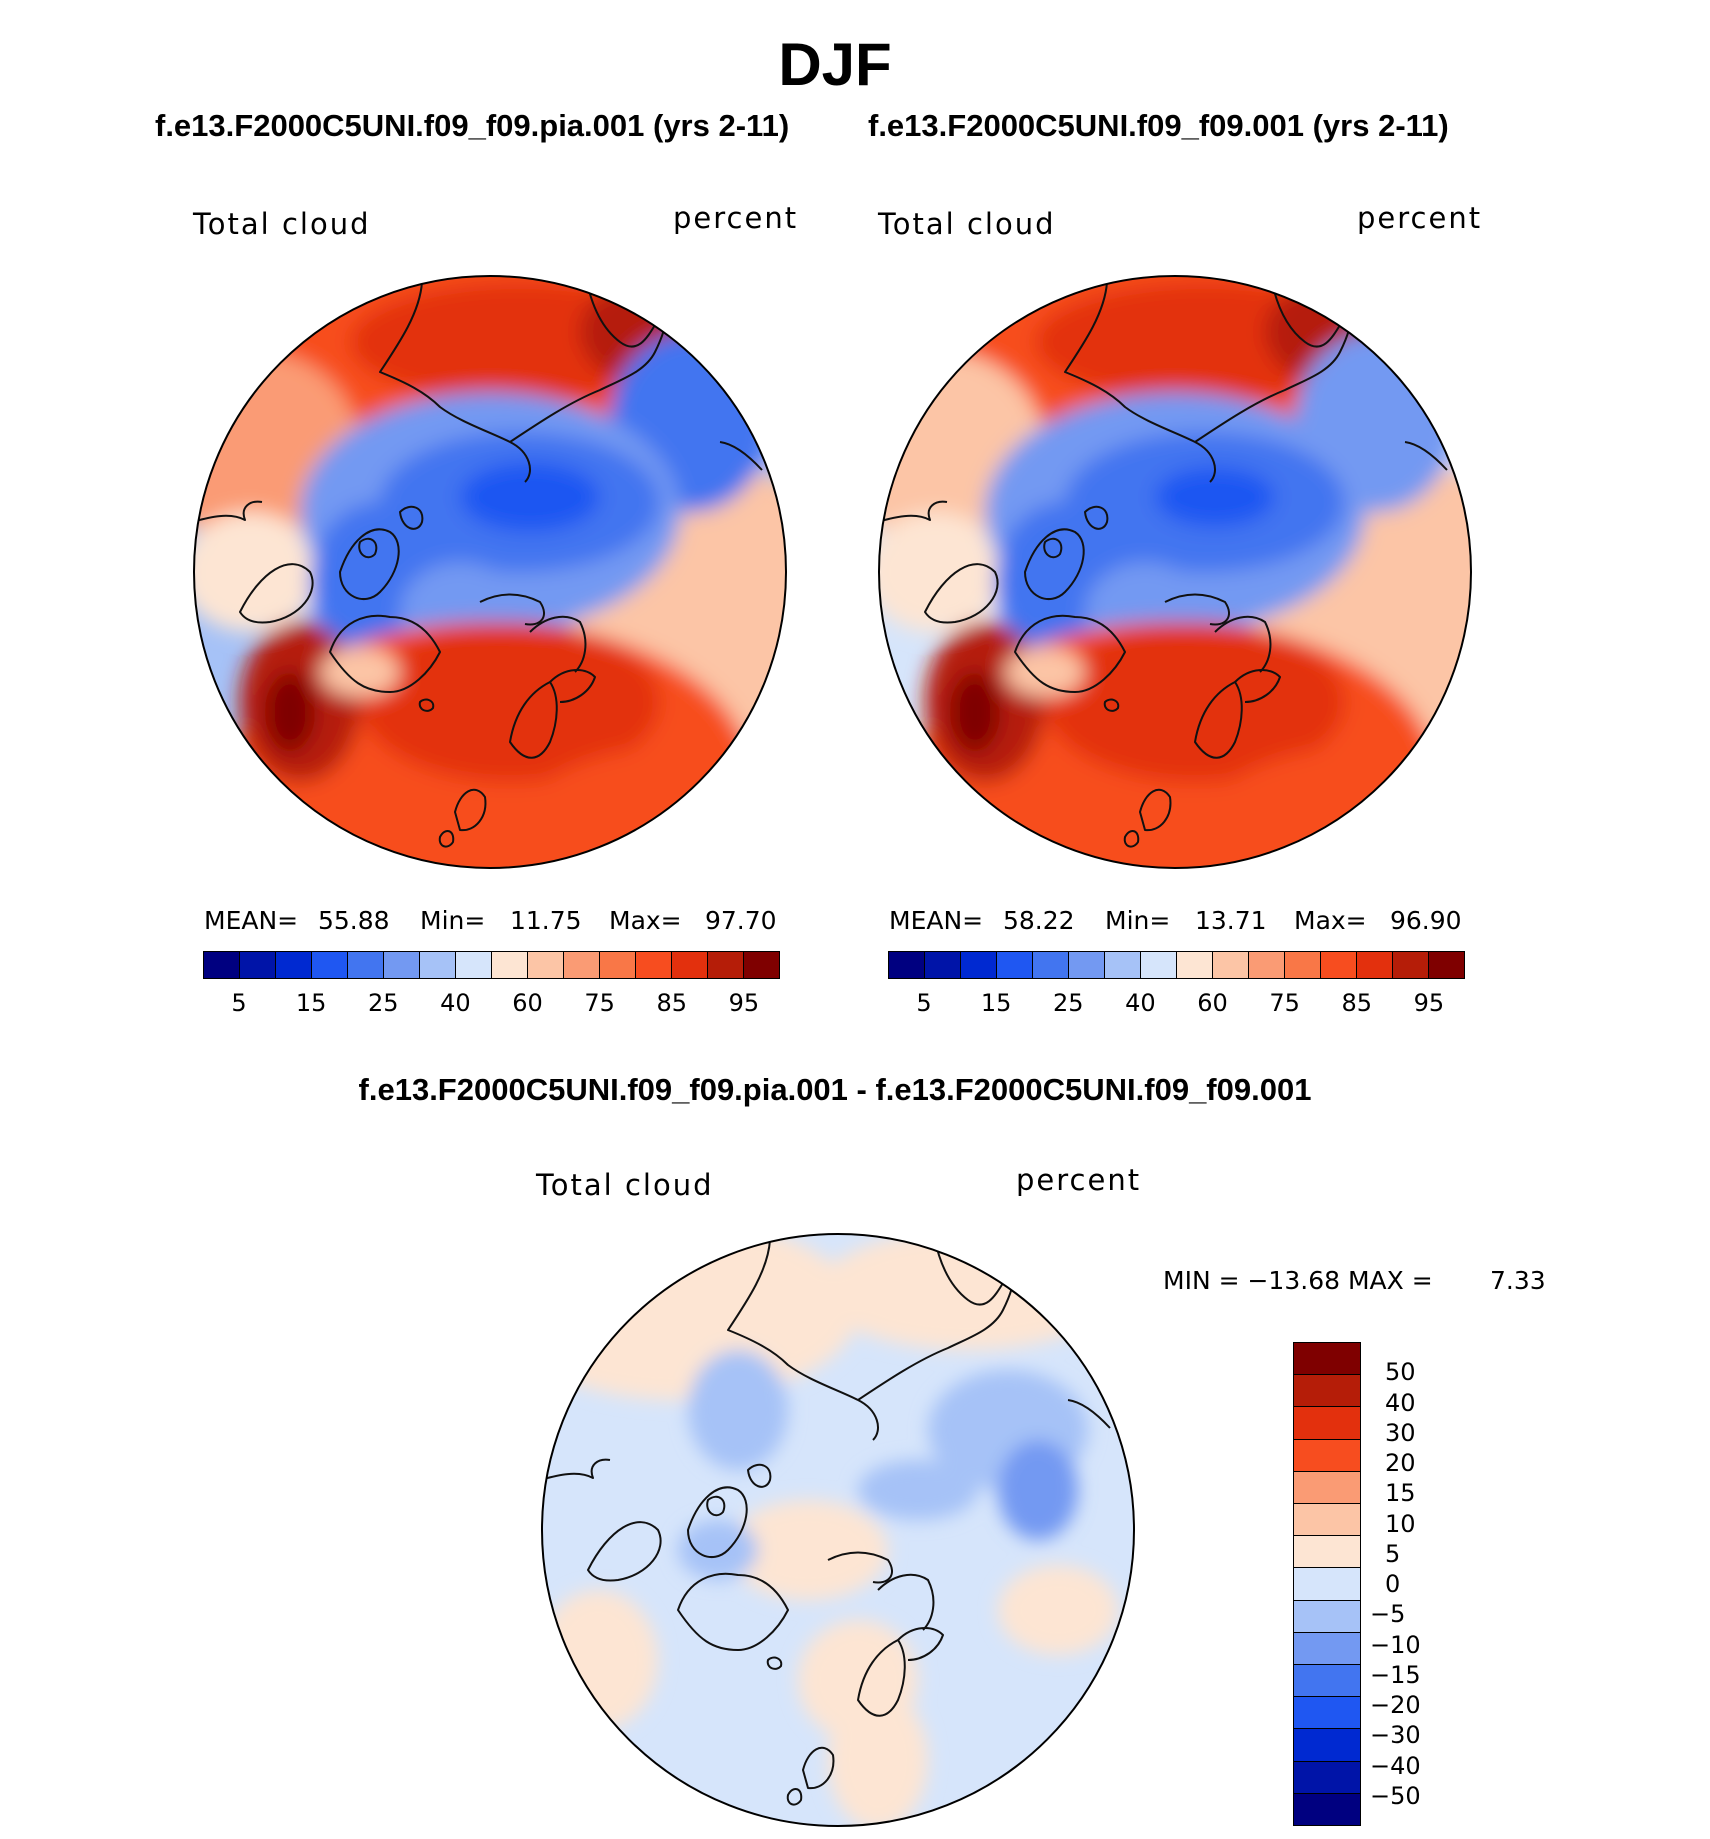 The height and width of the screenshot is (1839, 1710). What do you see at coordinates (1395, 1674) in the screenshot?
I see `colorbar-tick-label: −15` at bounding box center [1395, 1674].